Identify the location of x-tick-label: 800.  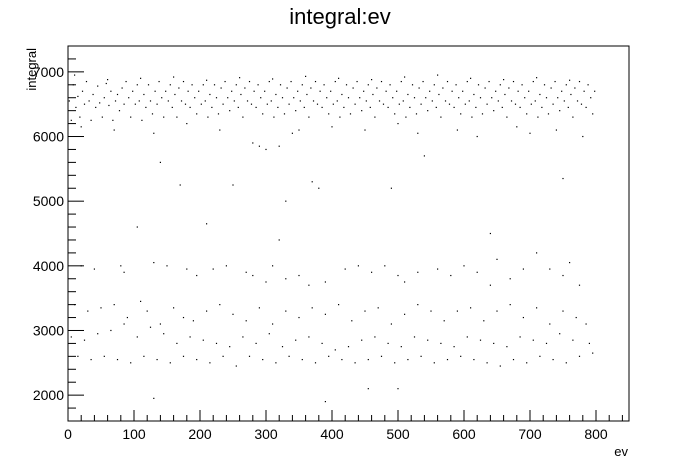
(596, 434).